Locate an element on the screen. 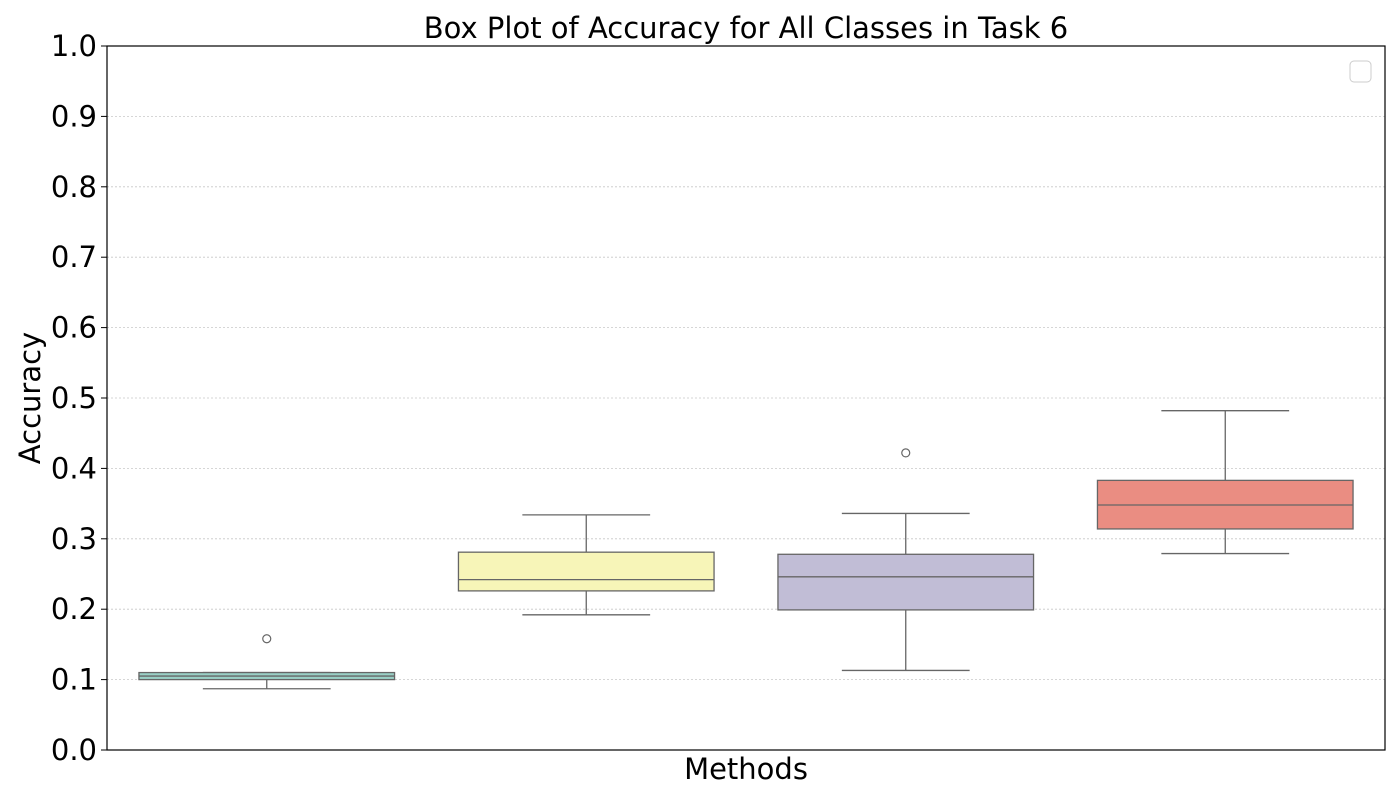 Image resolution: width=1400 pixels, height=804 pixels. y-tick-label: 0.7 is located at coordinates (74, 257).